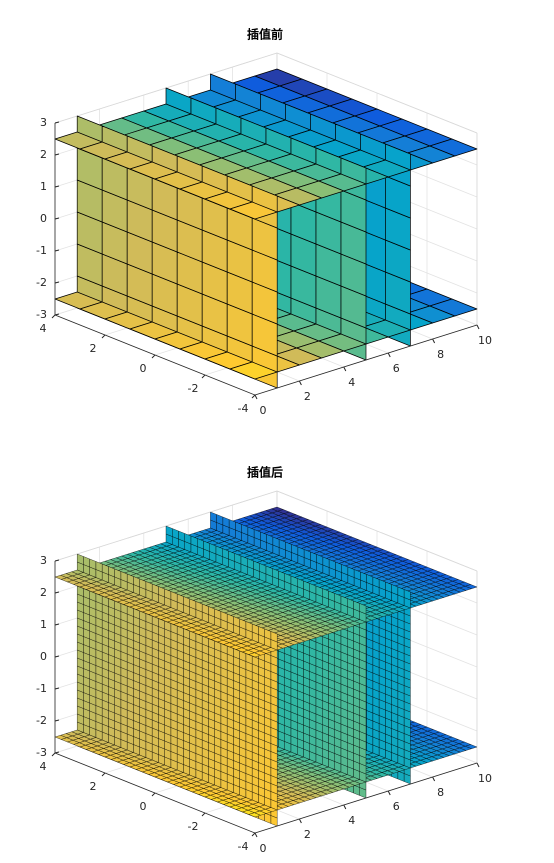 The image size is (554, 863). What do you see at coordinates (43, 122) in the screenshot?
I see `z-tick-label: 3` at bounding box center [43, 122].